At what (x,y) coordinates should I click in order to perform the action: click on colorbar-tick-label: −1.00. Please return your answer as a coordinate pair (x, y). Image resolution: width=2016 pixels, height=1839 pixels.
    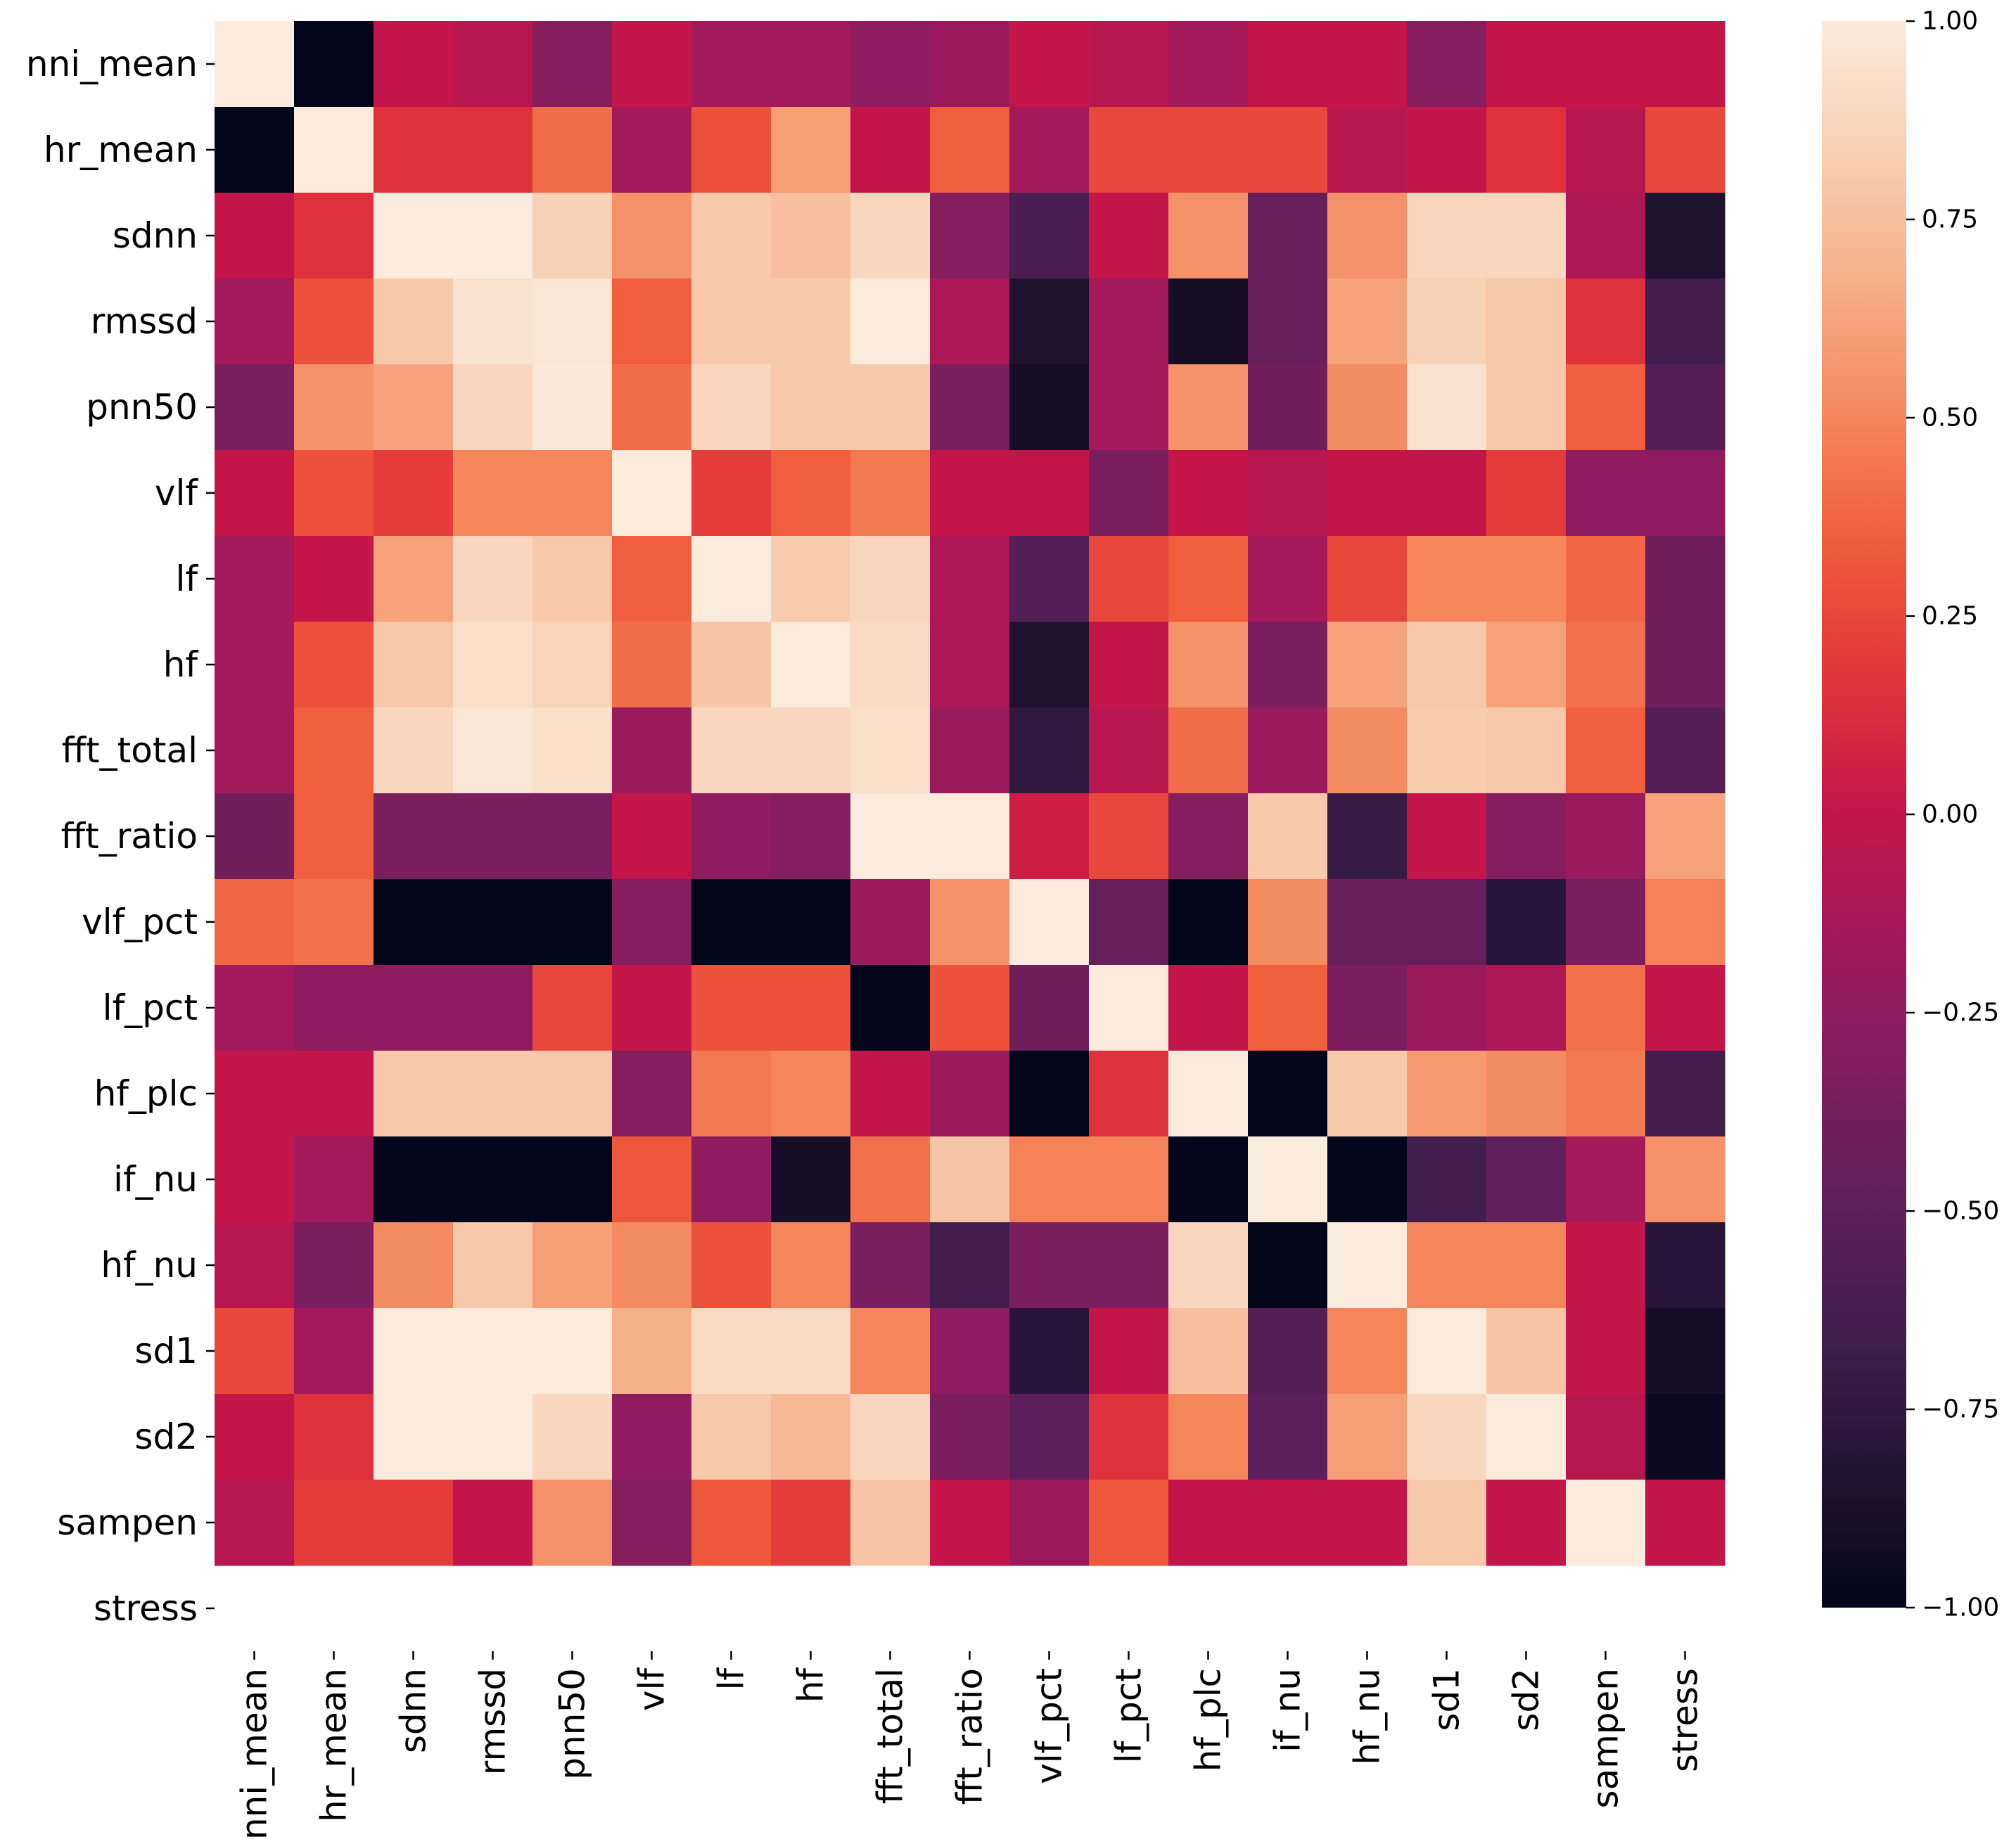
    Looking at the image, I should click on (1960, 1608).